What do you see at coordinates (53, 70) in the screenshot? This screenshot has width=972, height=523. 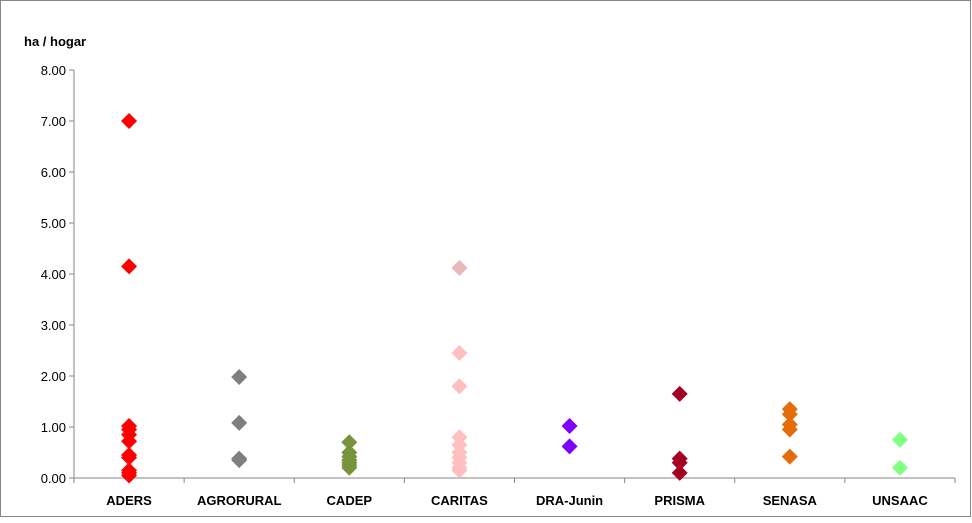 I see `y-tick-label: 8.00` at bounding box center [53, 70].